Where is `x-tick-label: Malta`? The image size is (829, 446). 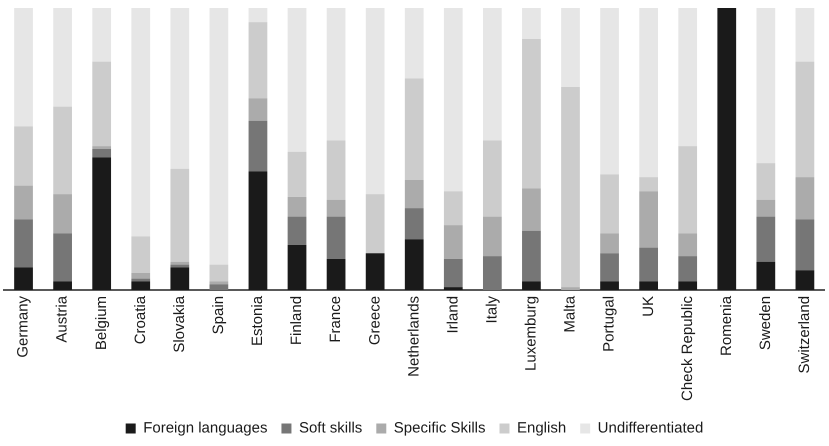
x-tick-label: Malta is located at coordinates (570, 314).